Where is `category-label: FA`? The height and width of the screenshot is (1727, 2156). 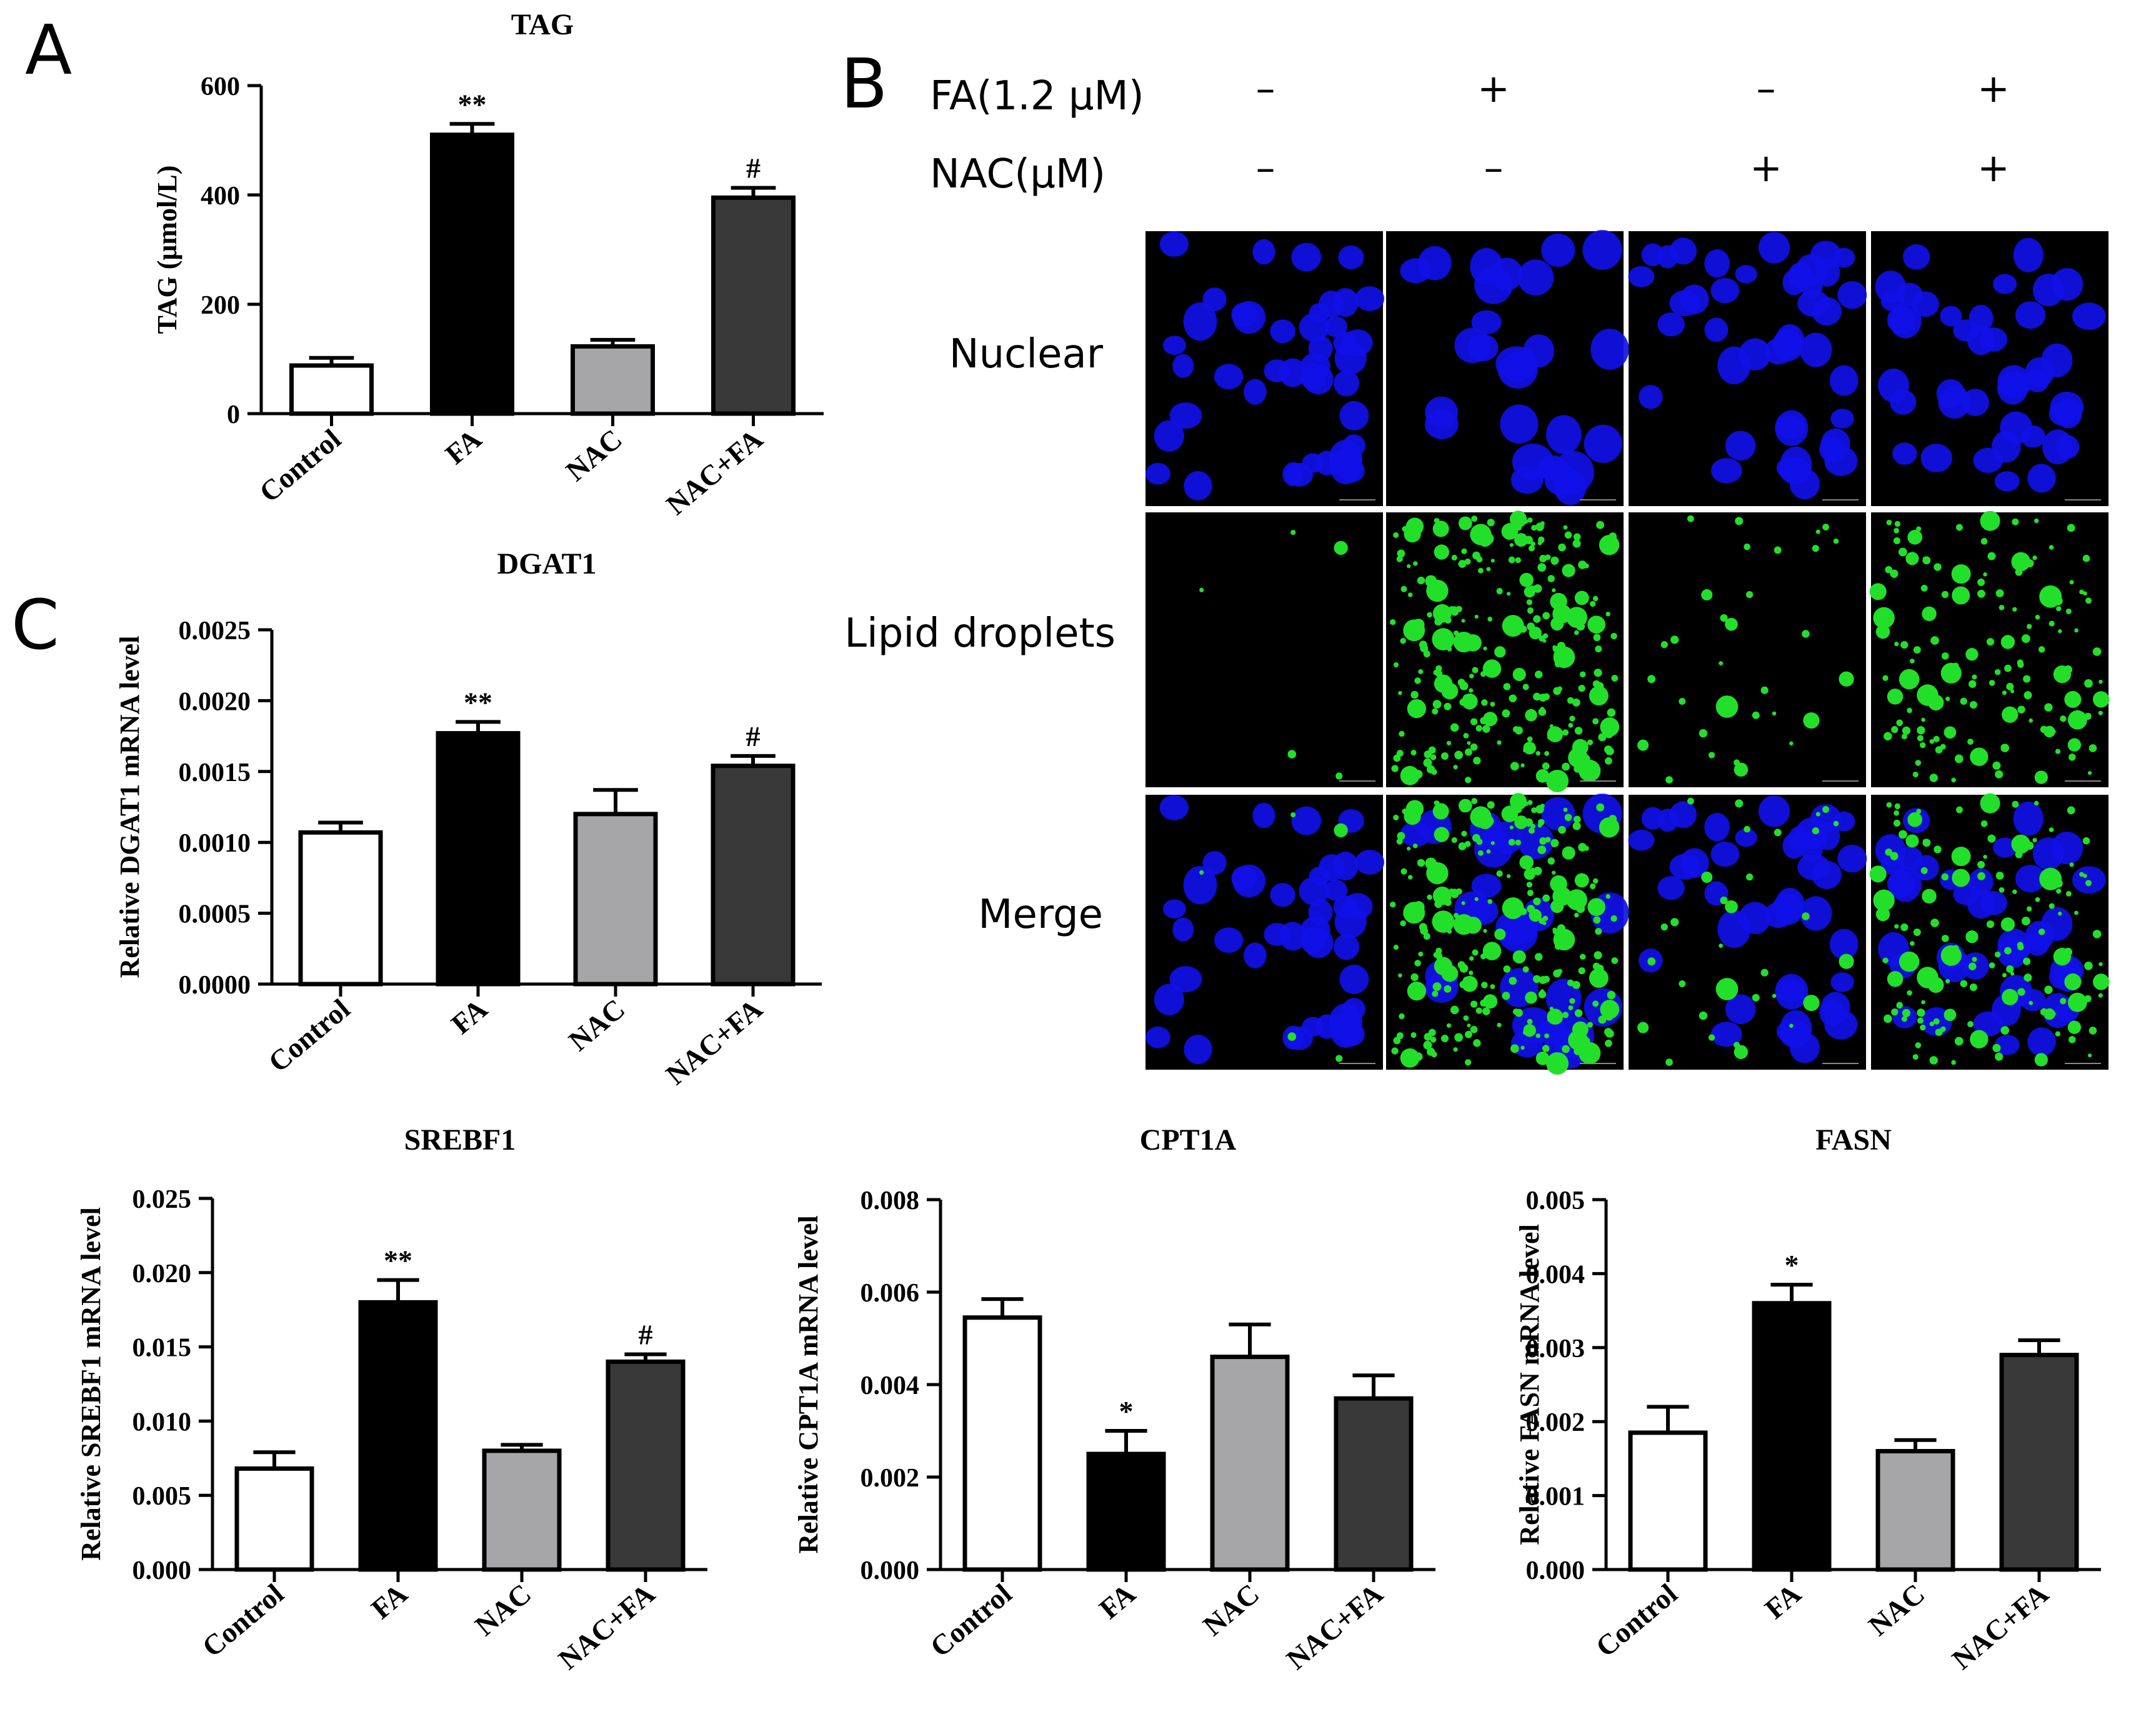 category-label: FA is located at coordinates (389, 1602).